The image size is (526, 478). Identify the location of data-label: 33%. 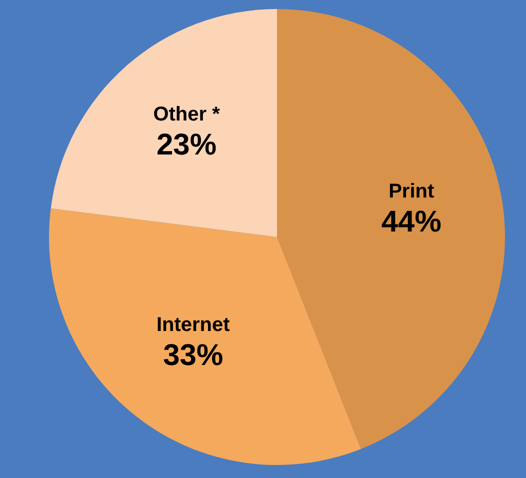
(193, 355).